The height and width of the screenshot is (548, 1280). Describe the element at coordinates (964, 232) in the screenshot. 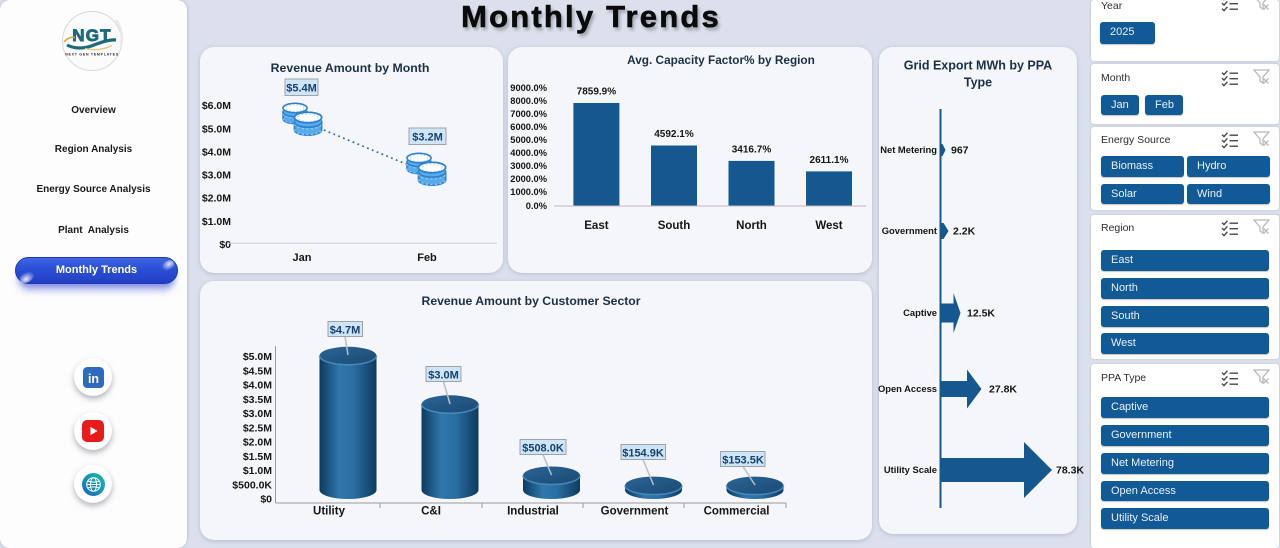

I see `svg-text: 2.2K` at that location.